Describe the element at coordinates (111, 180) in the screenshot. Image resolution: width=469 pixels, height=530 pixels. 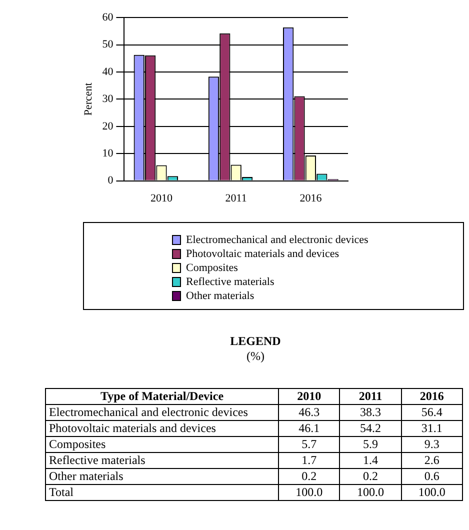
I see `y-tick-label: 0` at that location.